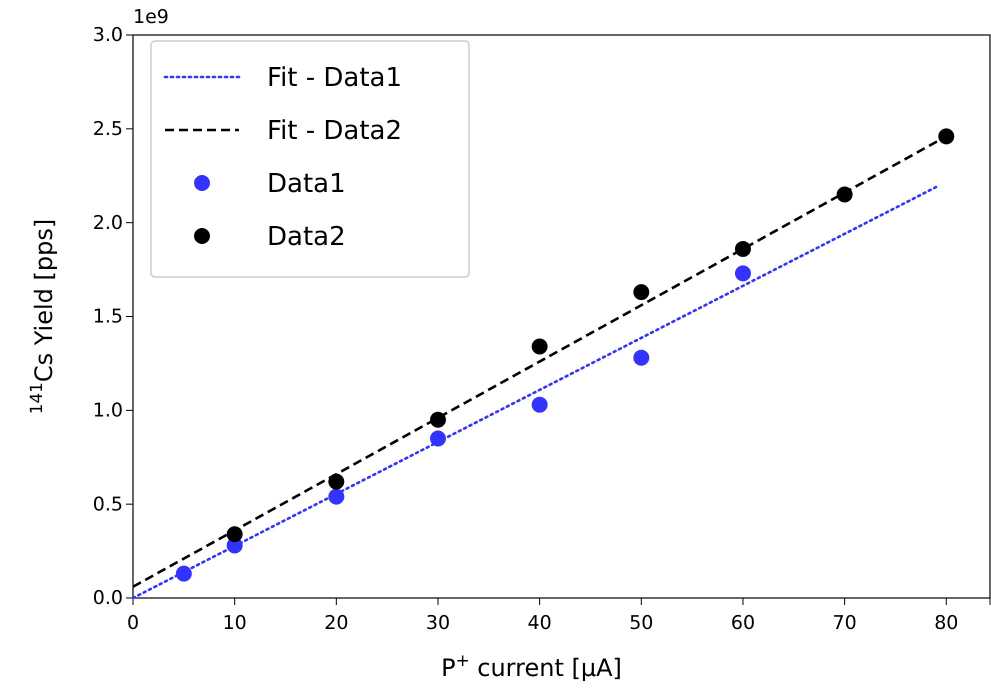 The image size is (991, 689). Describe the element at coordinates (336, 623) in the screenshot. I see `x-tick-label: 20` at that location.